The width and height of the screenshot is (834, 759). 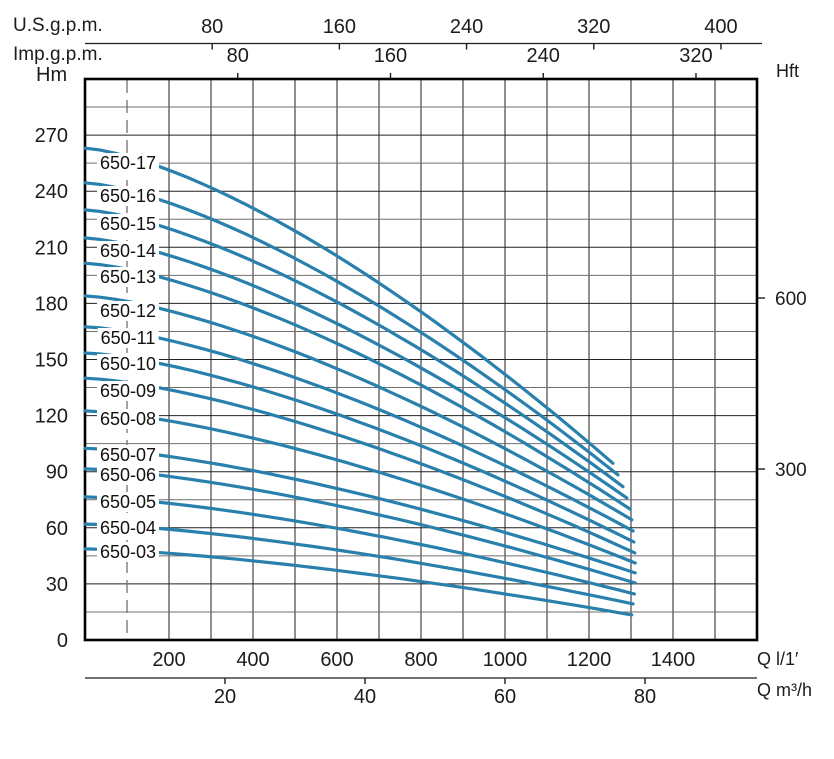 I want to click on tick-label-hft: 600, so click(x=791, y=299).